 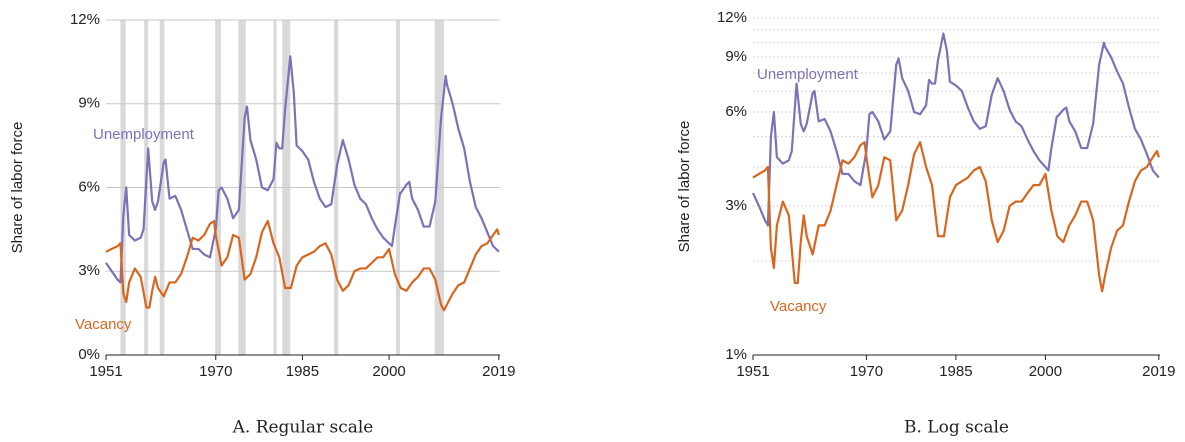 I want to click on y-tick-label: 0%, so click(x=89, y=354).